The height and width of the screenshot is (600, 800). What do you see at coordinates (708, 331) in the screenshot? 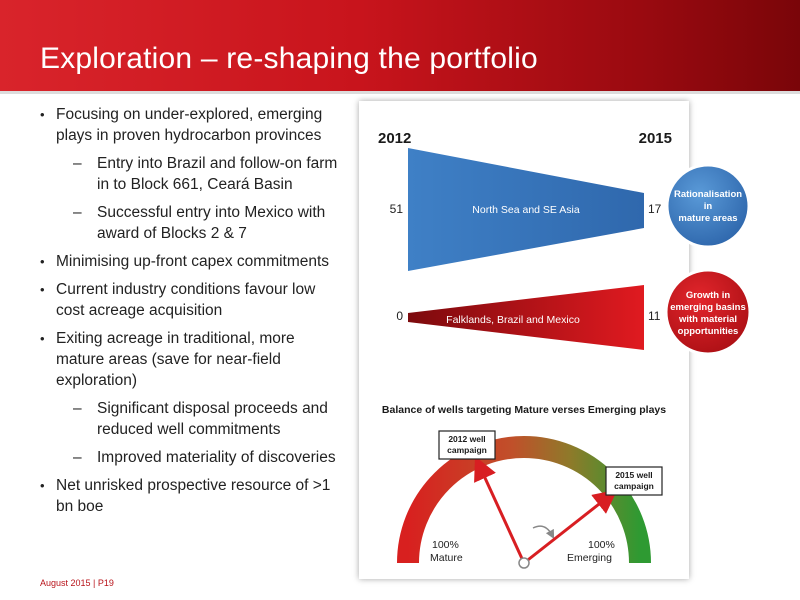
I see `emerging-badge-line: opportunities` at bounding box center [708, 331].